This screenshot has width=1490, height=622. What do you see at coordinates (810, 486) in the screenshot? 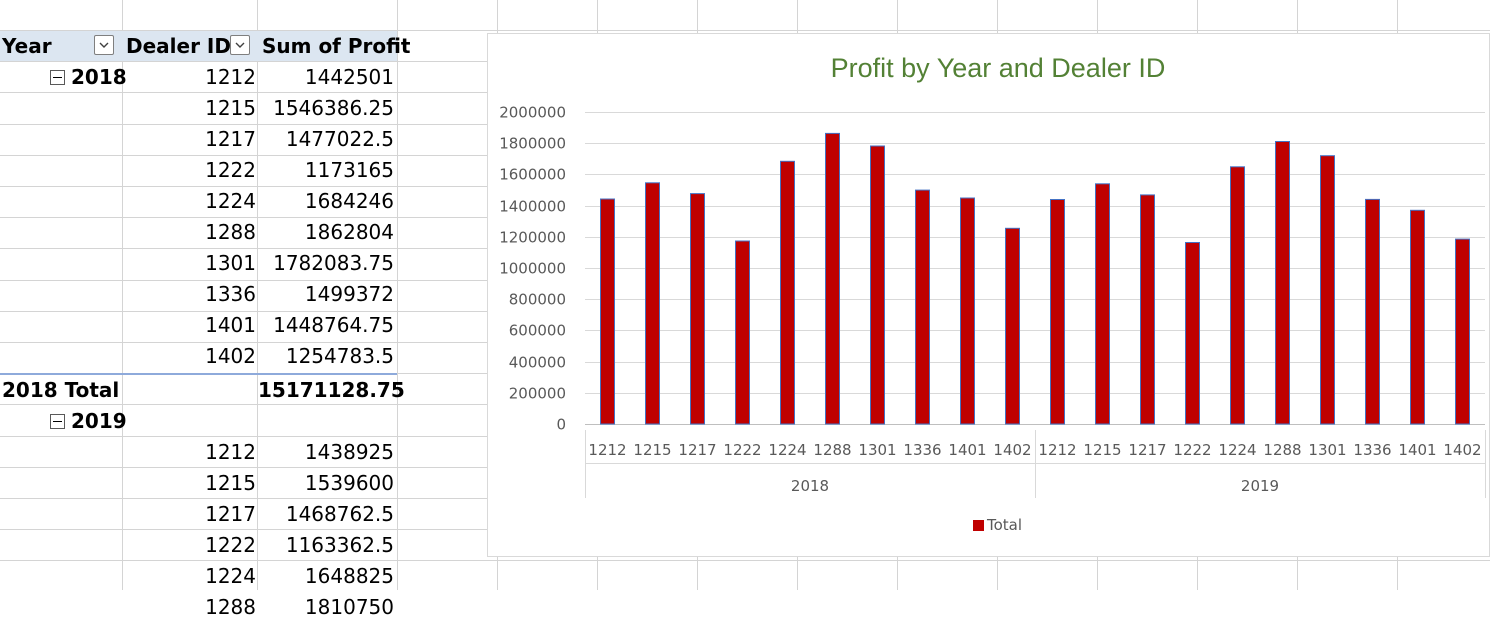
I see `x-group-label: 2018` at bounding box center [810, 486].